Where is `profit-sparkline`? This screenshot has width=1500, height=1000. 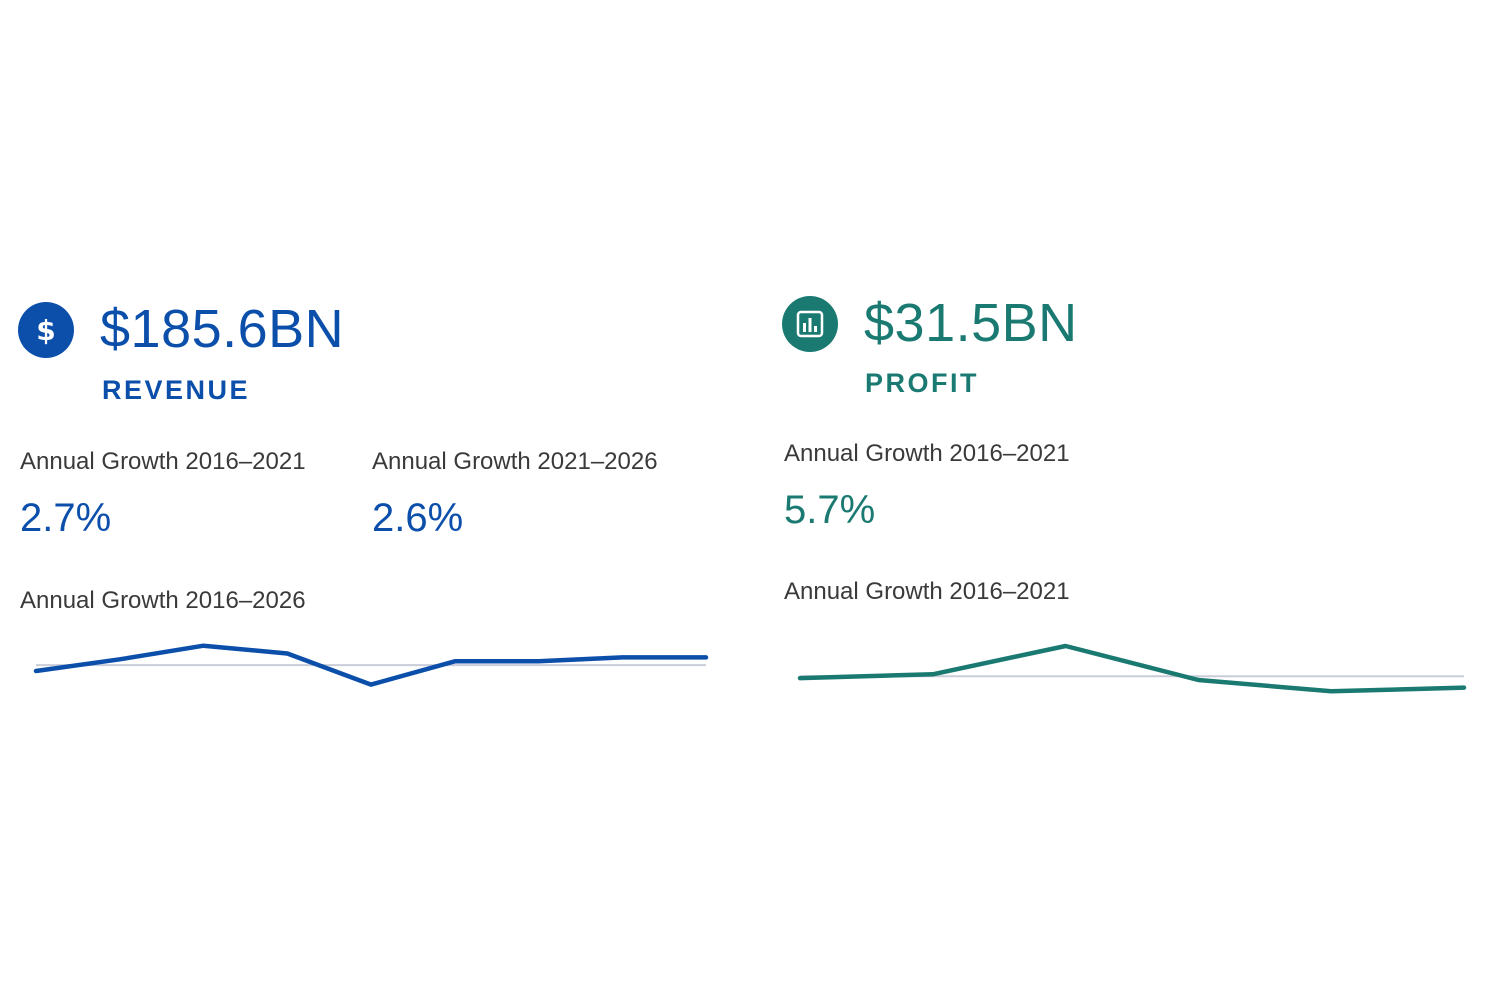 profit-sparkline is located at coordinates (1132, 668).